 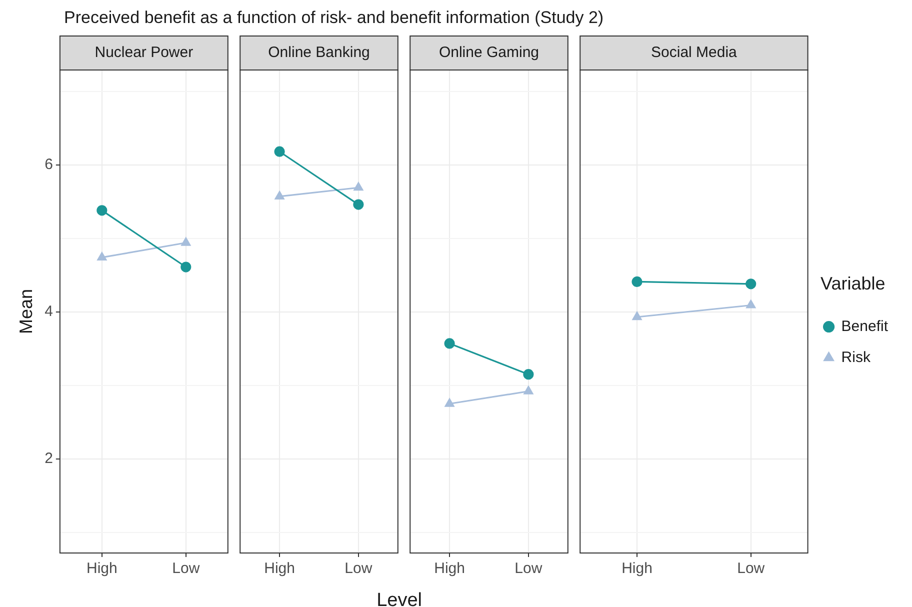 I want to click on chart-title: Social Media, so click(x=694, y=53).